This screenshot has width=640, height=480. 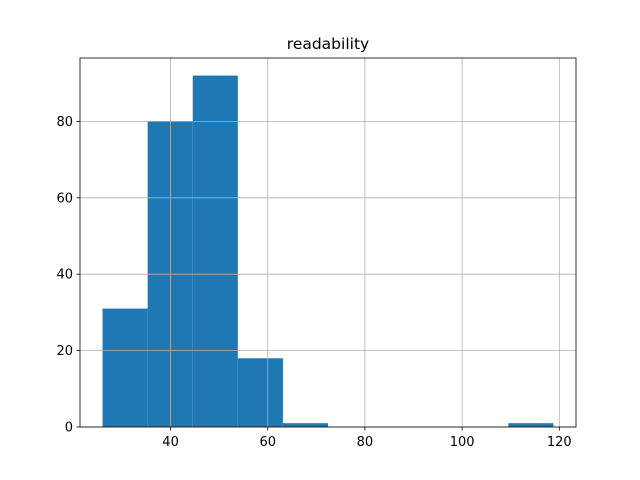 I want to click on x-tick-label: 80, so click(x=365, y=442).